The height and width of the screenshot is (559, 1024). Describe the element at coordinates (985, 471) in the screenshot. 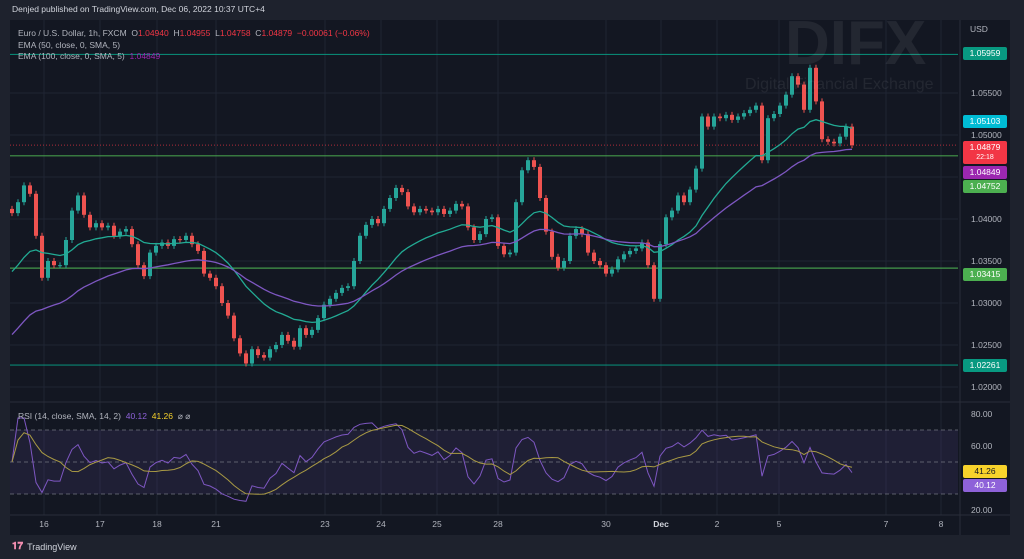

I see `rsi-sma-tag: 41.26` at that location.